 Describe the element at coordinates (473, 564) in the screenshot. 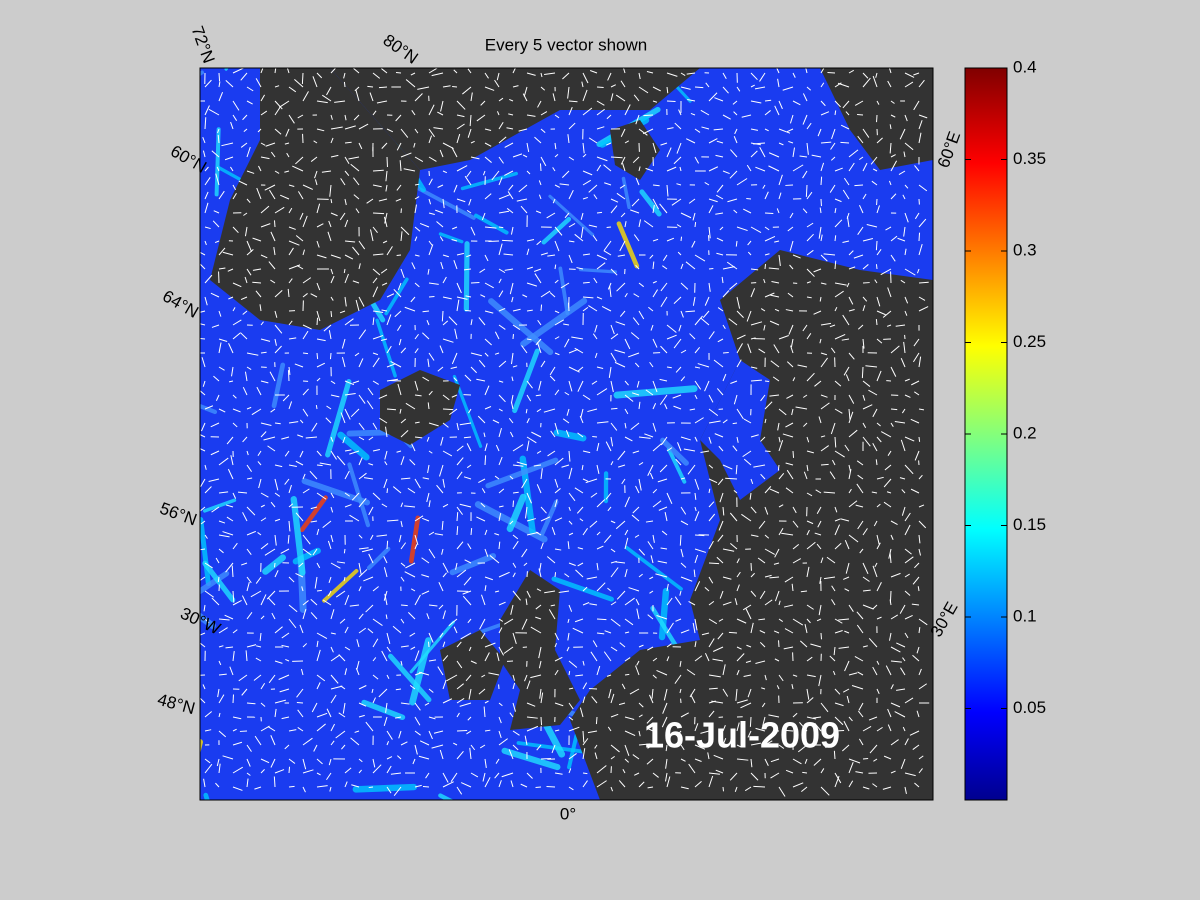

I see `streak` at that location.